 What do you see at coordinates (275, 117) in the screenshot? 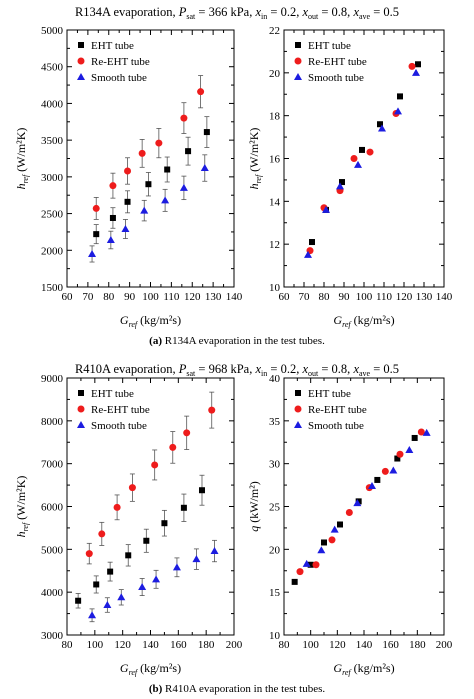
I see `y-tick-label: 18` at bounding box center [275, 117].